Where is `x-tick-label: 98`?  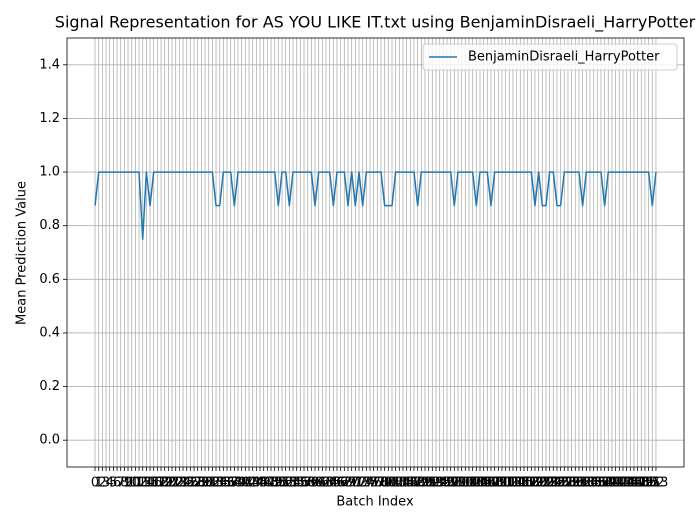 x-tick-label: 98 is located at coordinates (454, 483).